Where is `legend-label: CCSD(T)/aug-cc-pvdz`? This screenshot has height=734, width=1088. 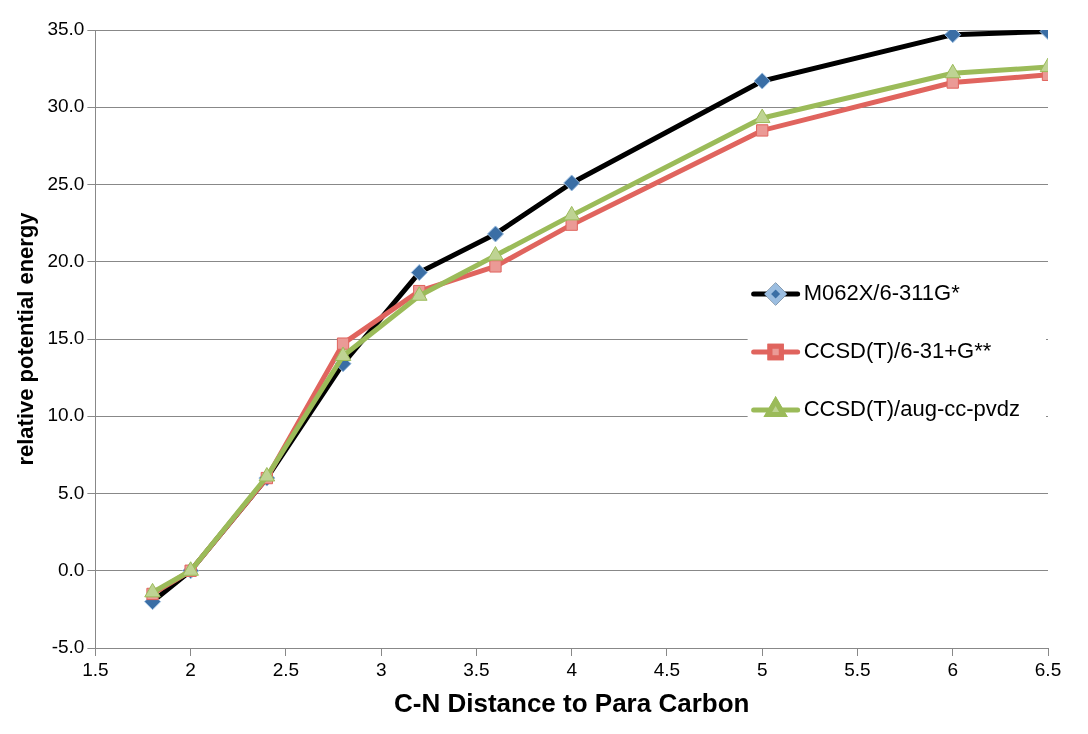
legend-label: CCSD(T)/aug-cc-pvdz is located at coordinates (912, 409).